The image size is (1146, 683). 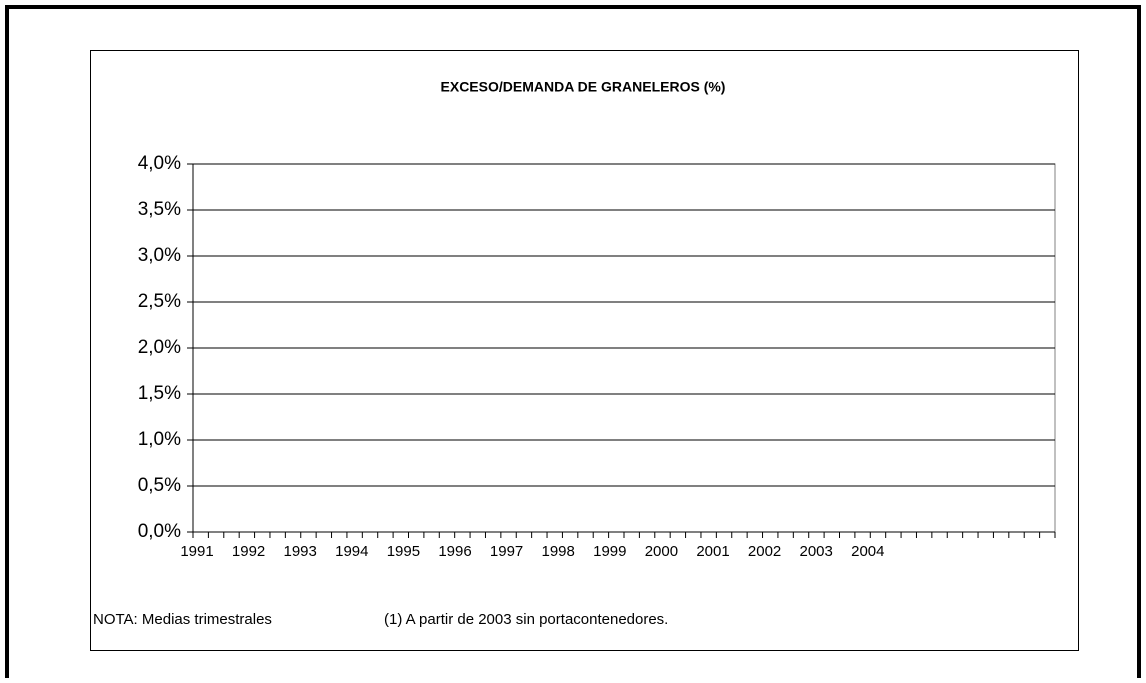 I want to click on x-tick-label: 2004, so click(x=867, y=551).